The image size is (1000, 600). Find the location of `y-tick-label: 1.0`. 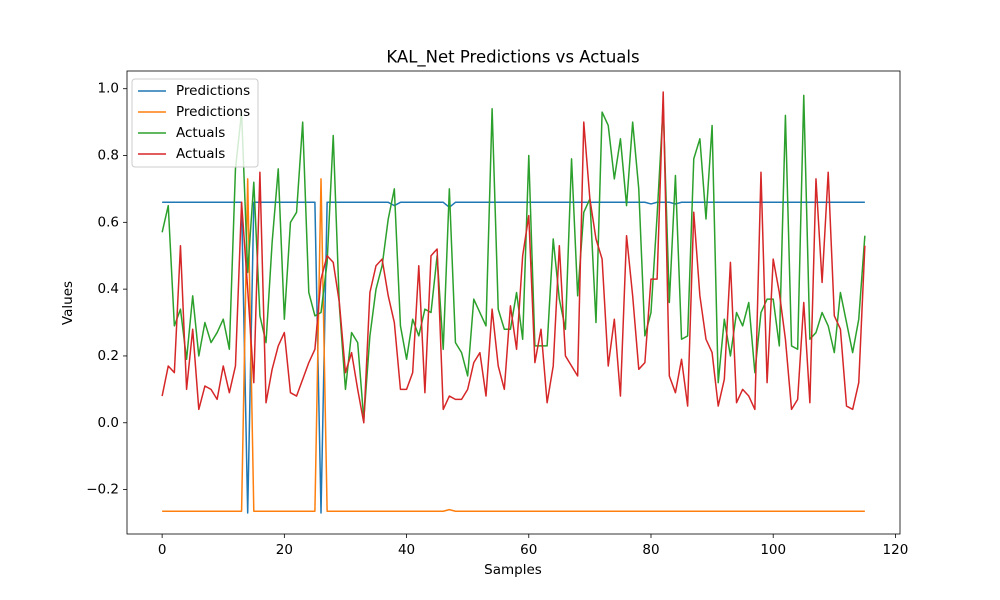

y-tick-label: 1.0 is located at coordinates (108, 89).